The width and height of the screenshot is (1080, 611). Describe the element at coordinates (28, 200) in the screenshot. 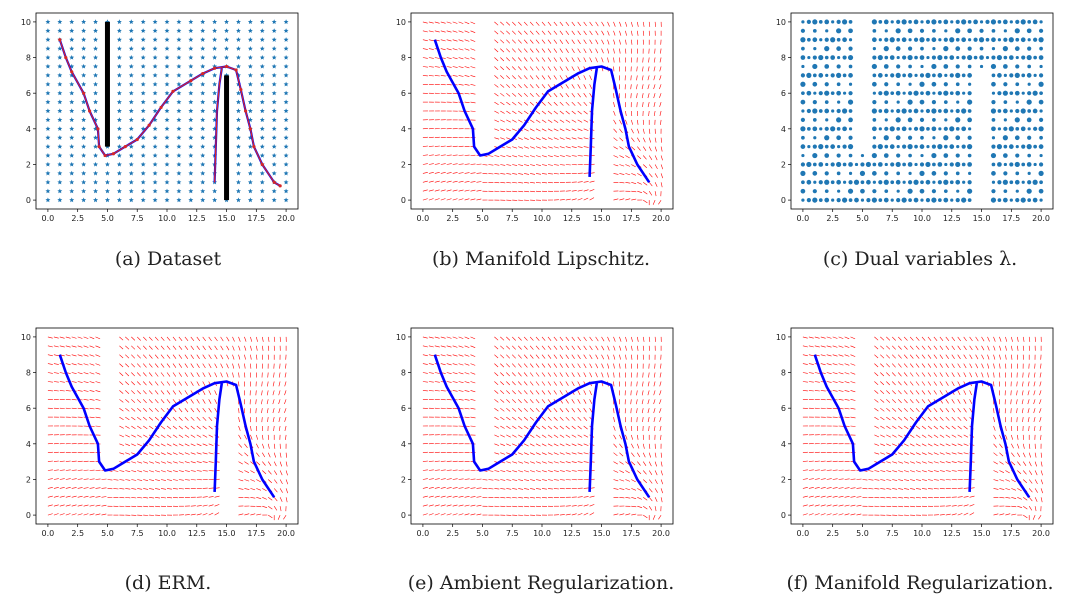

I see `y-tick-label: 0` at that location.